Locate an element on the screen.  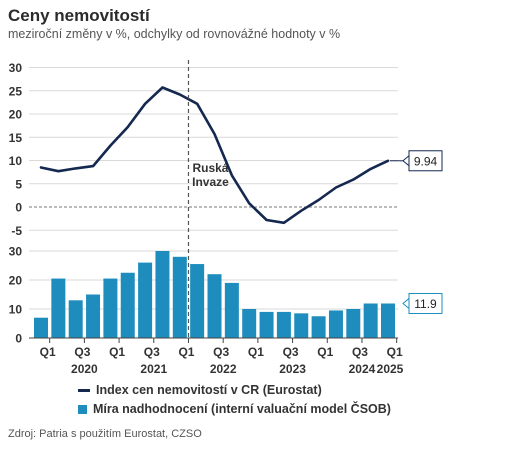
xtick-quarter-7: Q3 is located at coordinates (291, 352).